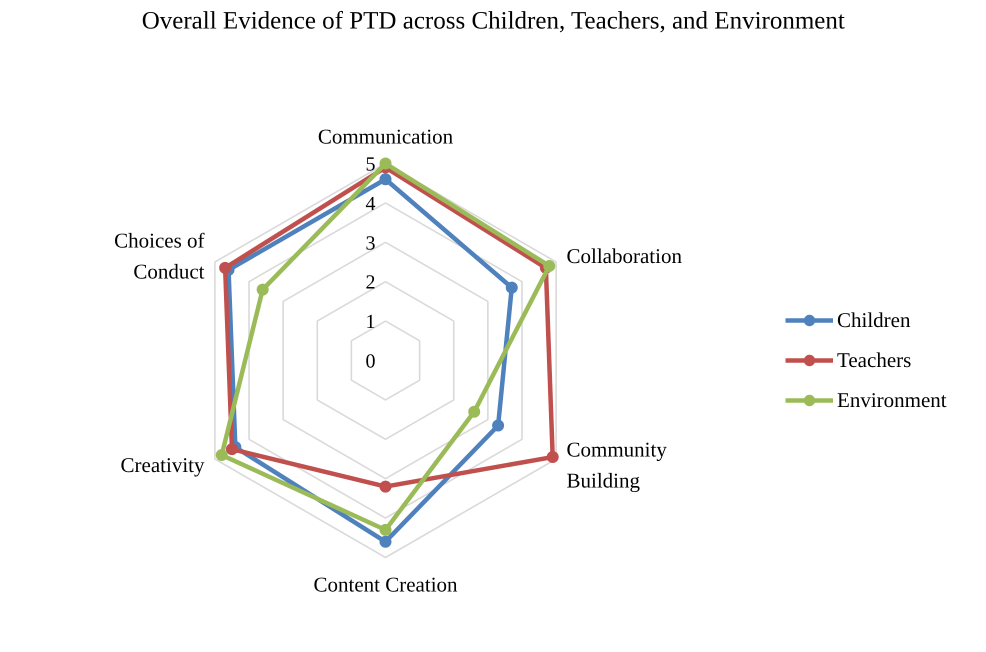  What do you see at coordinates (874, 360) in the screenshot?
I see `legend-label: Teachers` at bounding box center [874, 360].